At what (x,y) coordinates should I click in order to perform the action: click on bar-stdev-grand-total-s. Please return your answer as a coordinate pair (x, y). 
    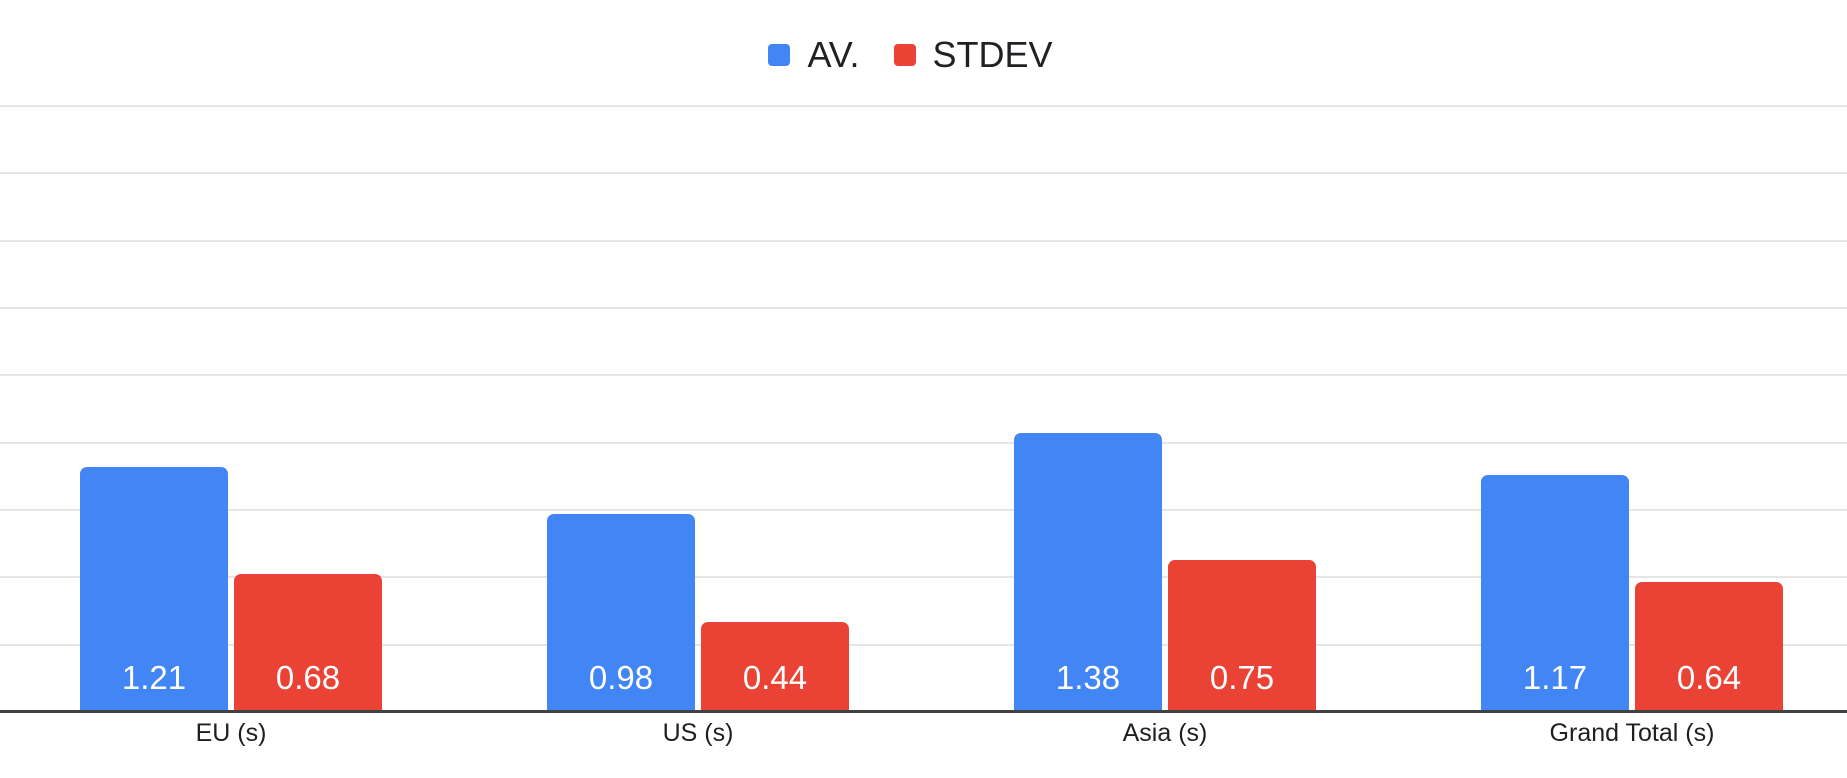
    Looking at the image, I should click on (1709, 646).